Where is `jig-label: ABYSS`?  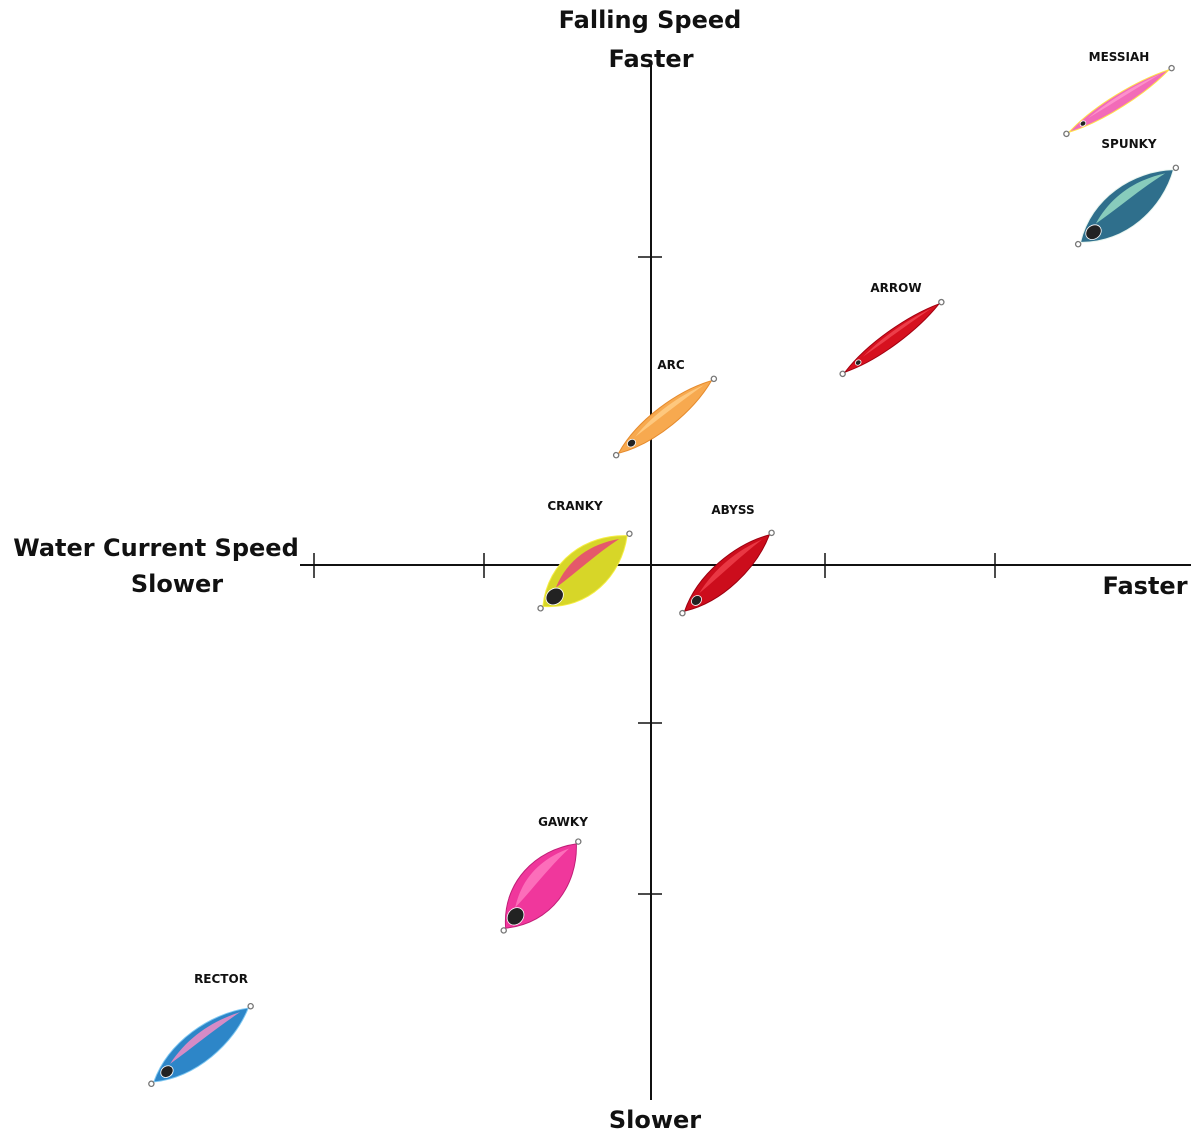
jig-label: ABYSS is located at coordinates (732, 510).